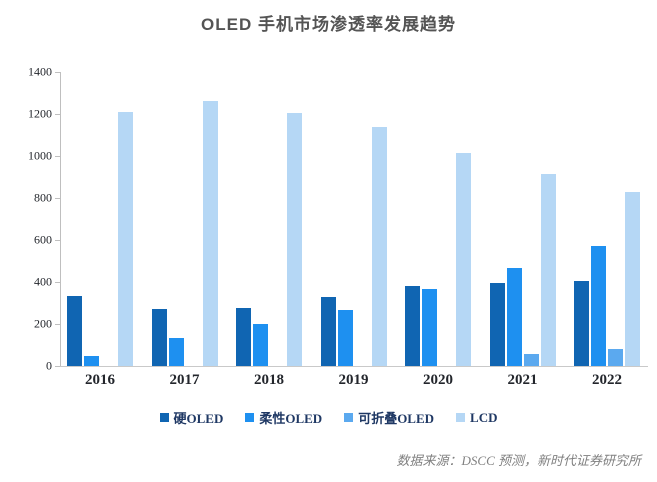  I want to click on bar-group-2017, so click(184, 219).